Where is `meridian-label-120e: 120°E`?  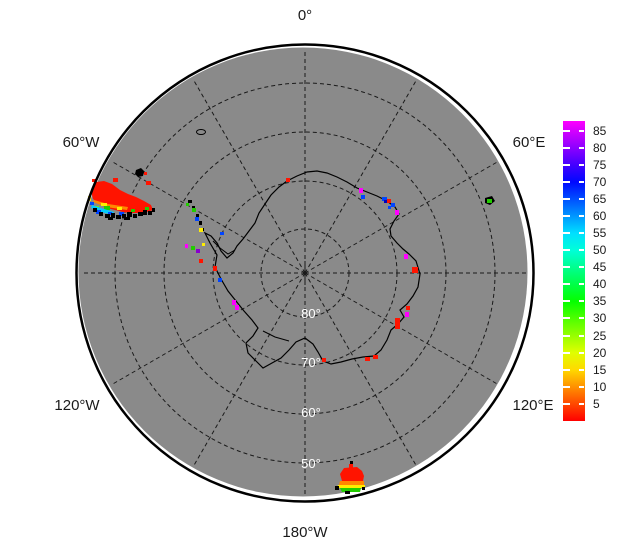 meridian-label-120e: 120°E is located at coordinates (532, 405).